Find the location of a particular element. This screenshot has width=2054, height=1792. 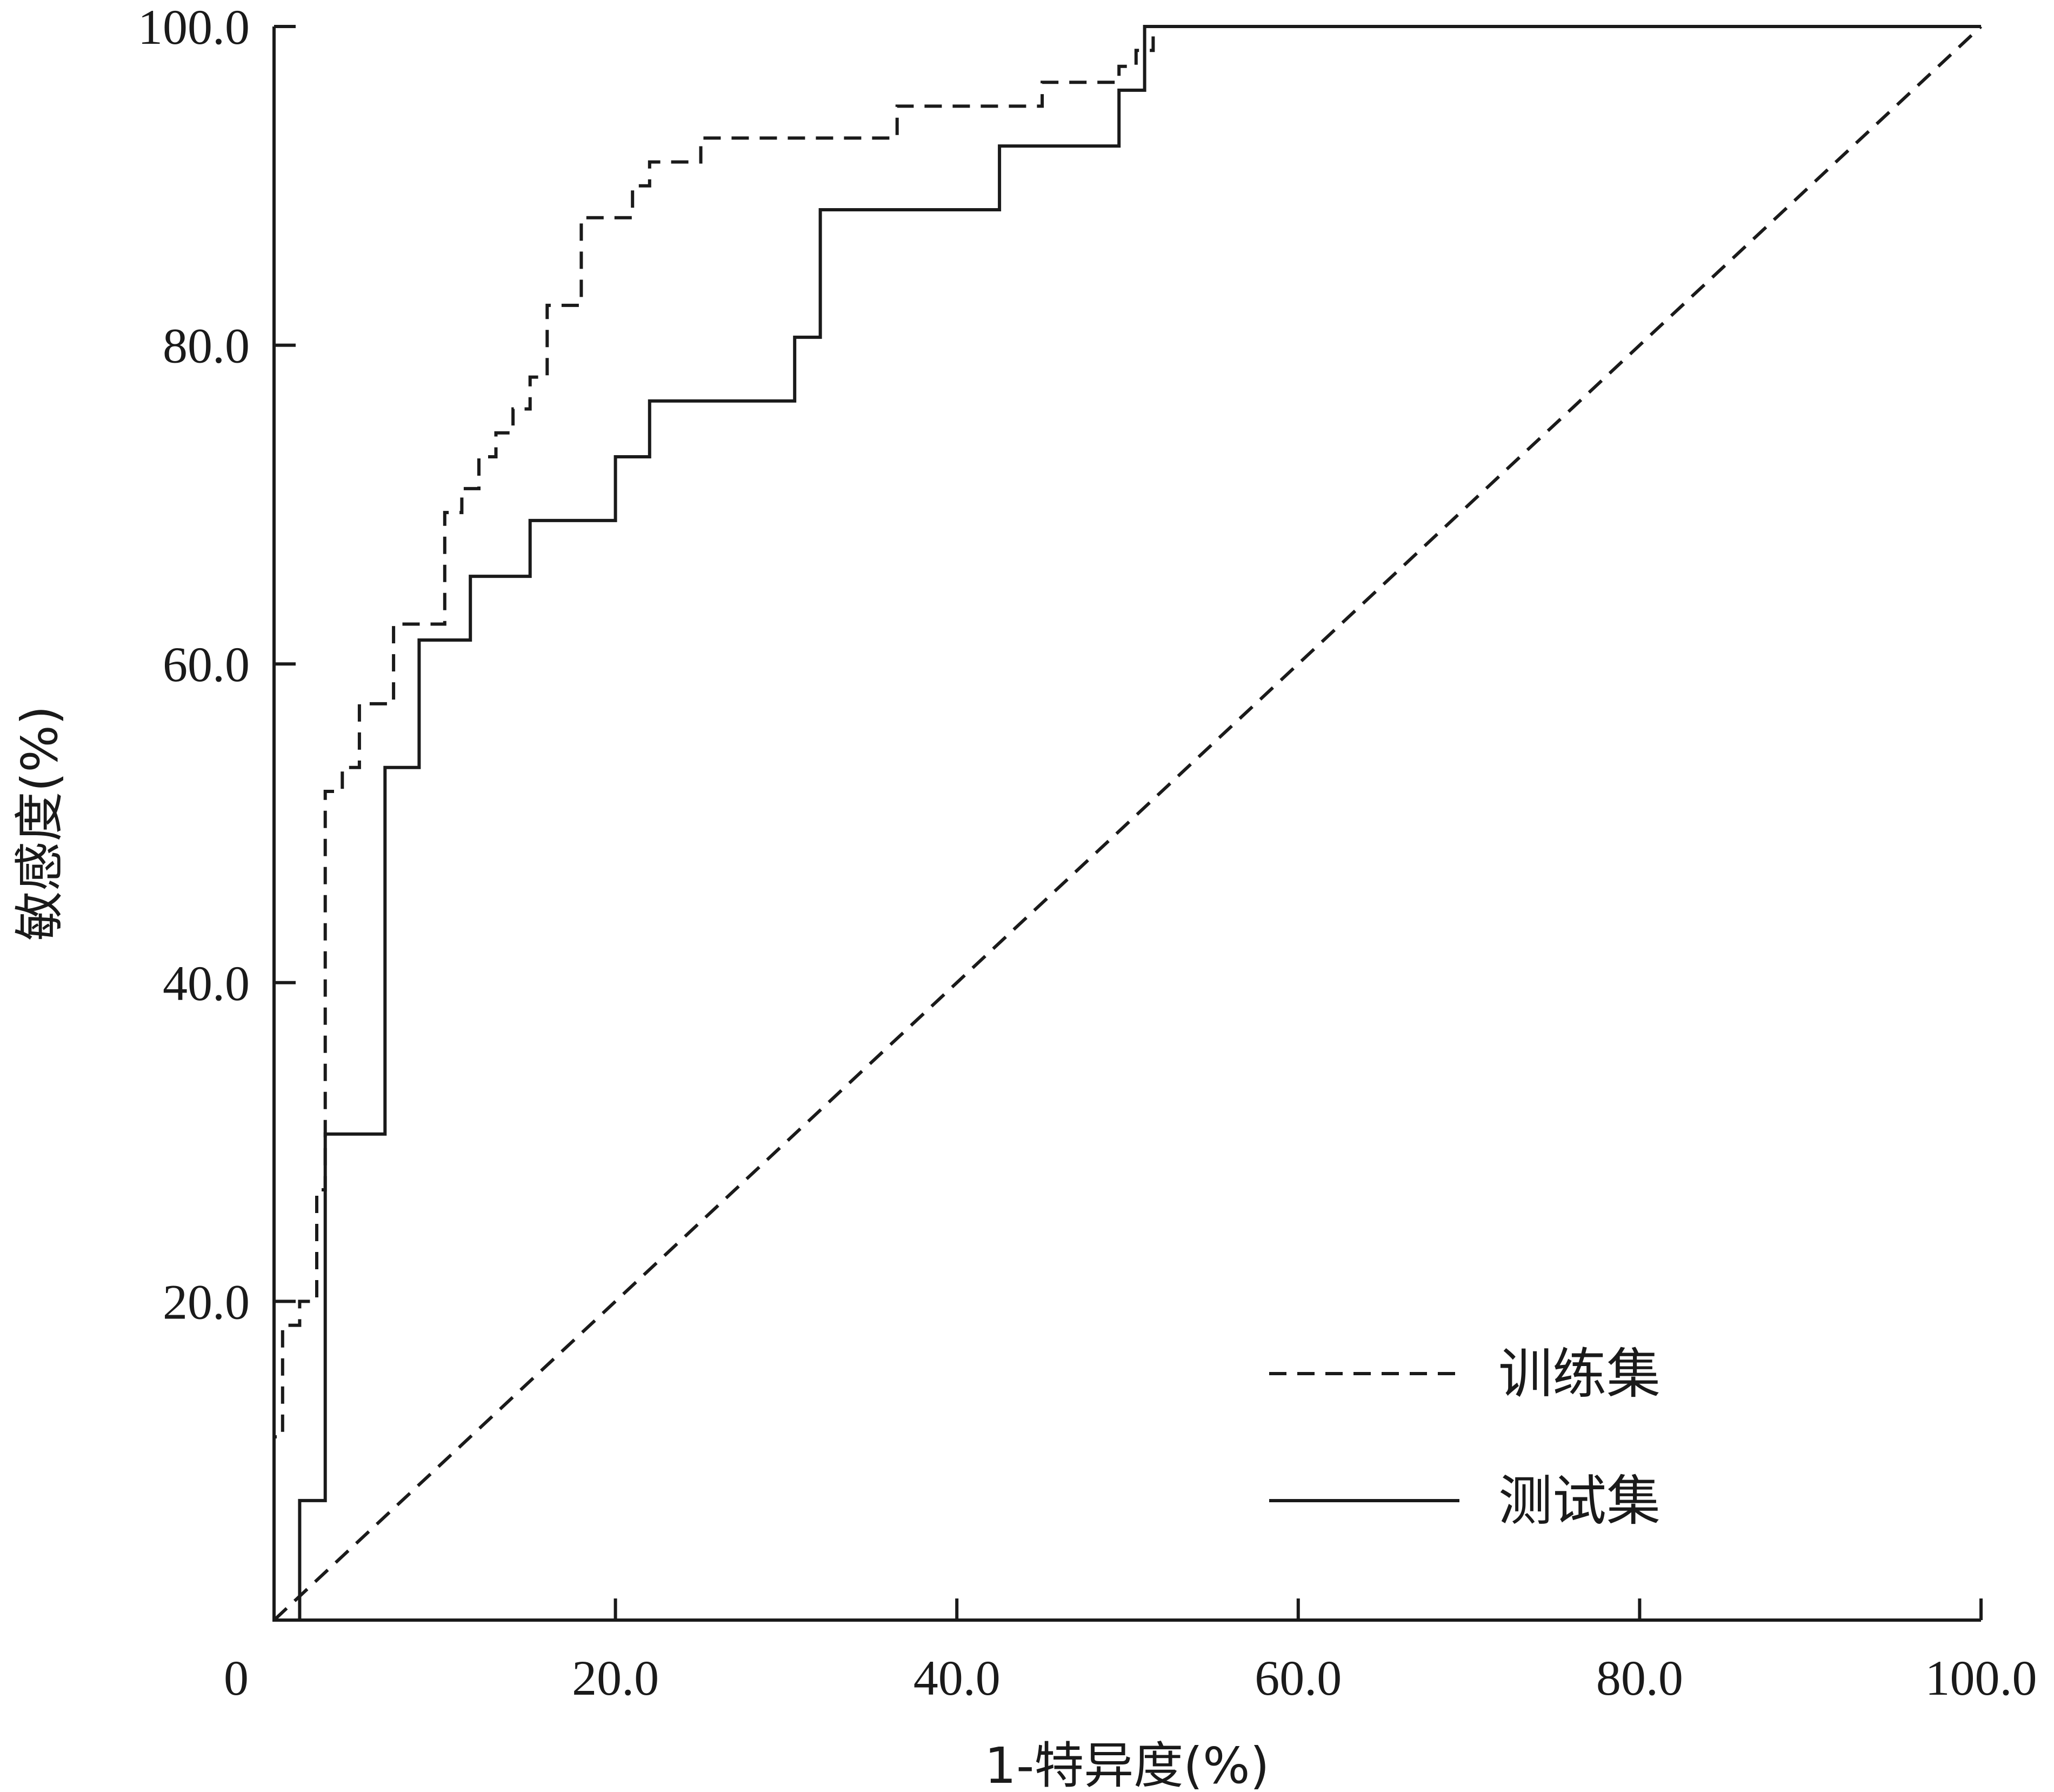

y-tick-label: 60.0 is located at coordinates (206, 664).